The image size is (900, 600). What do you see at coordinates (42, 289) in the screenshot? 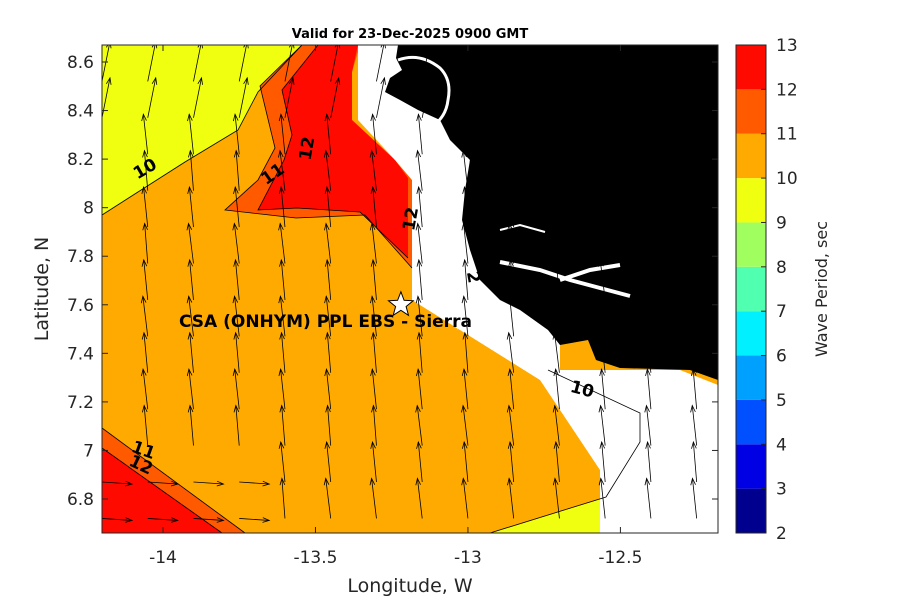
I see `y-axis-label: Latitude, N` at bounding box center [42, 289].